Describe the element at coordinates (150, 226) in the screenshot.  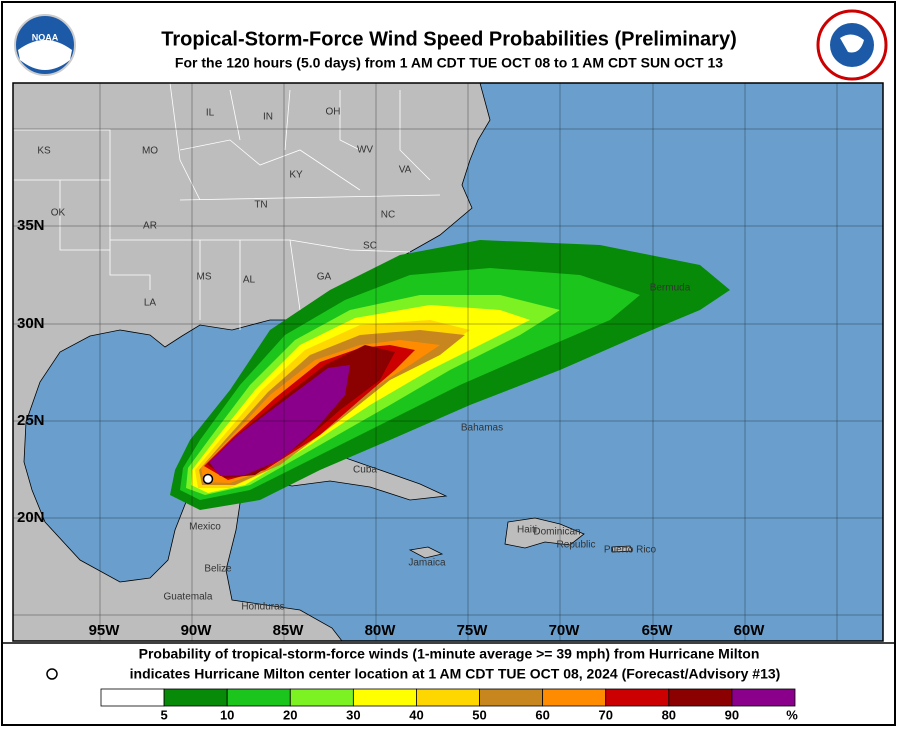
I see `place-label: AR` at that location.